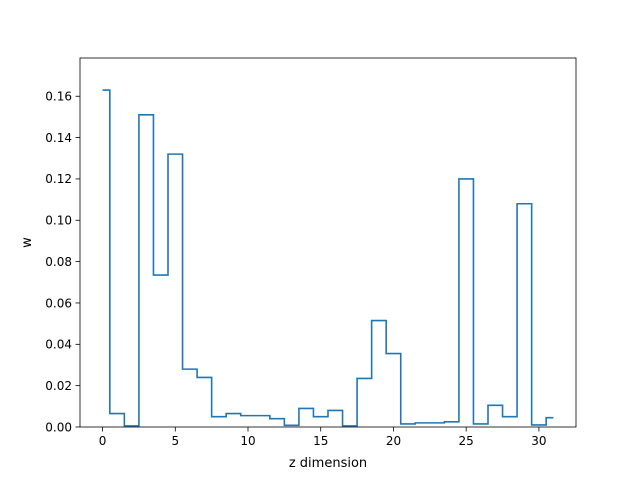  I want to click on y-tick-label: 0.16, so click(58, 97).